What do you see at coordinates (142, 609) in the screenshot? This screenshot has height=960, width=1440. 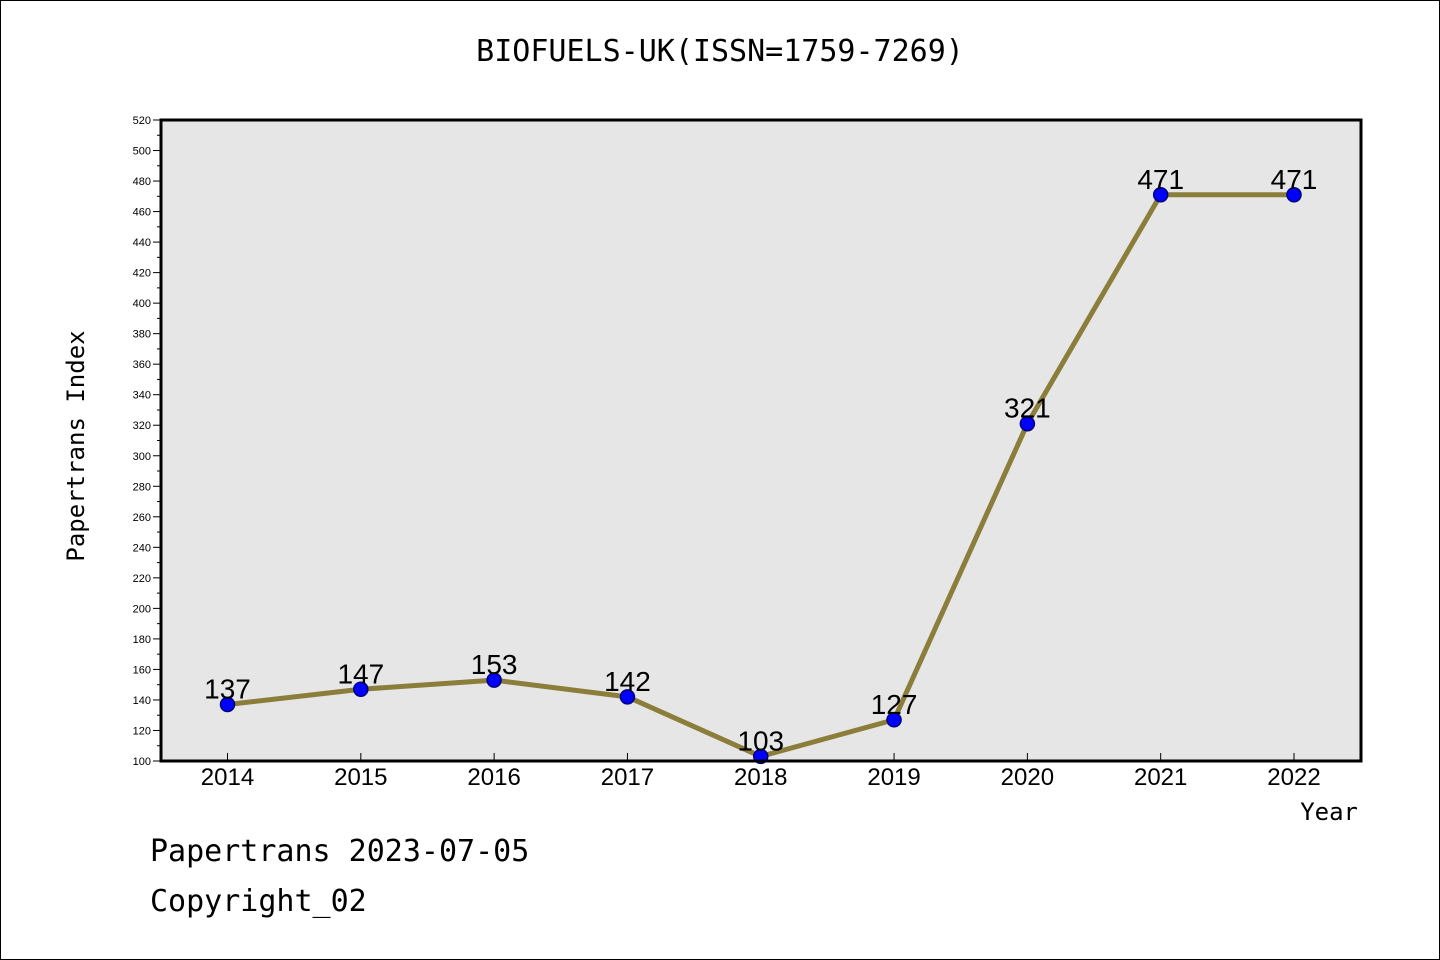 I see `y-tick-label: 200` at bounding box center [142, 609].